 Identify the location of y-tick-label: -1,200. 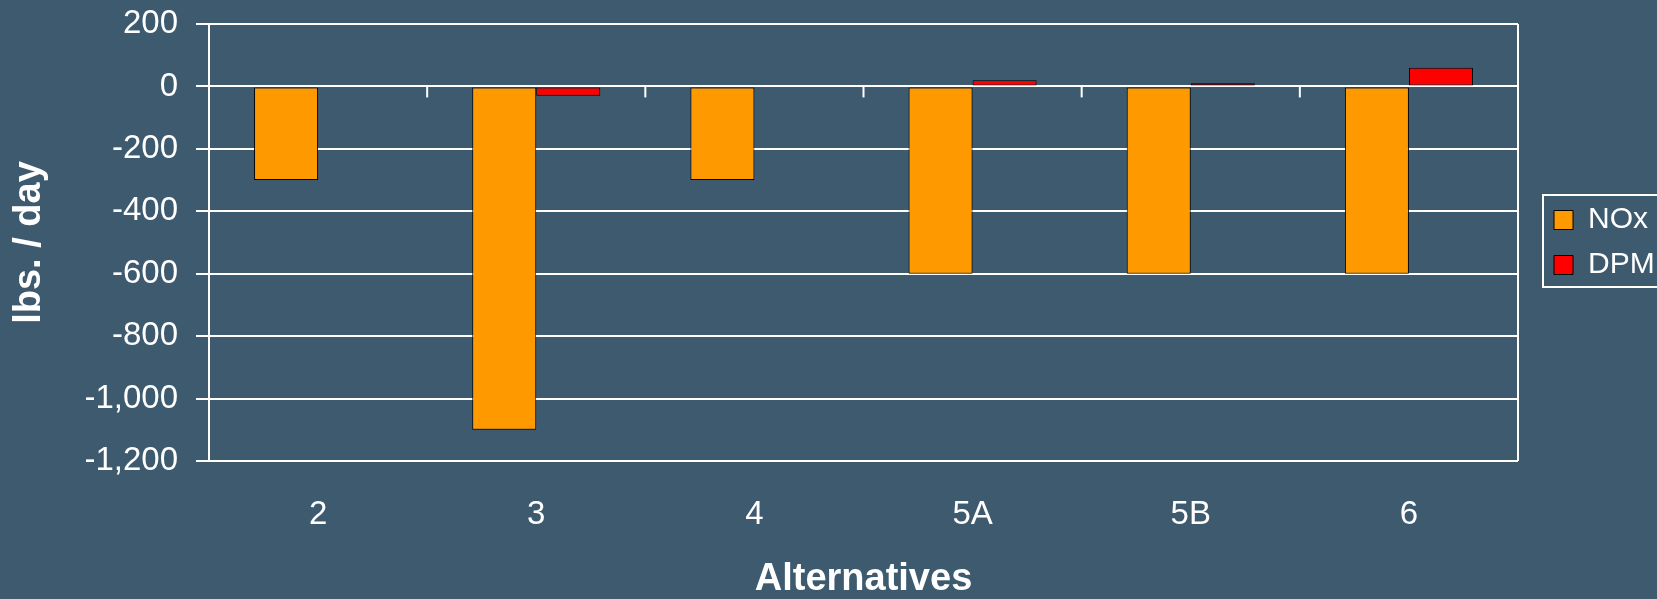
(131, 459).